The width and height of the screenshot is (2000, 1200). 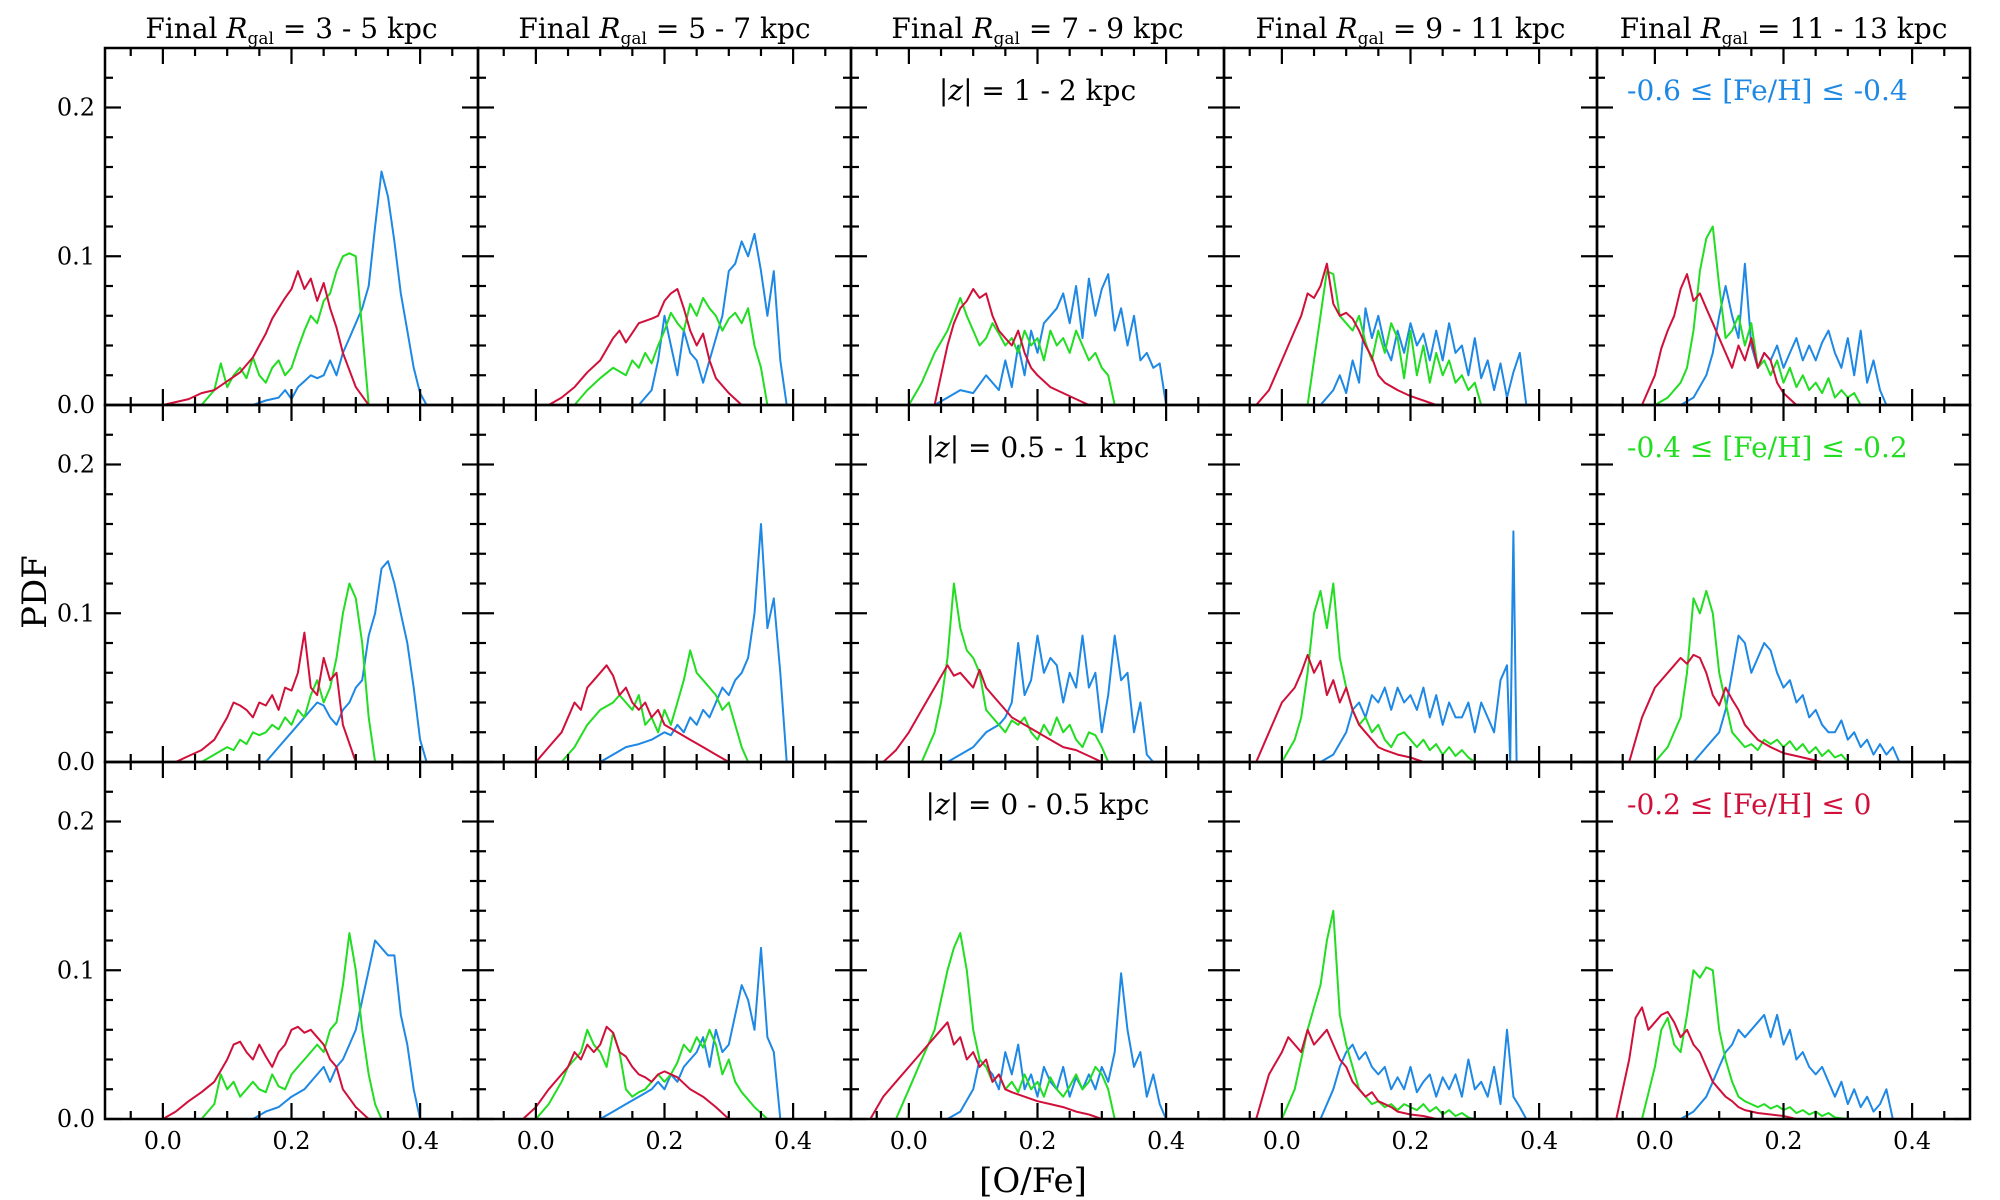 I want to click on panel-r1-c4, so click(x=1410, y=226).